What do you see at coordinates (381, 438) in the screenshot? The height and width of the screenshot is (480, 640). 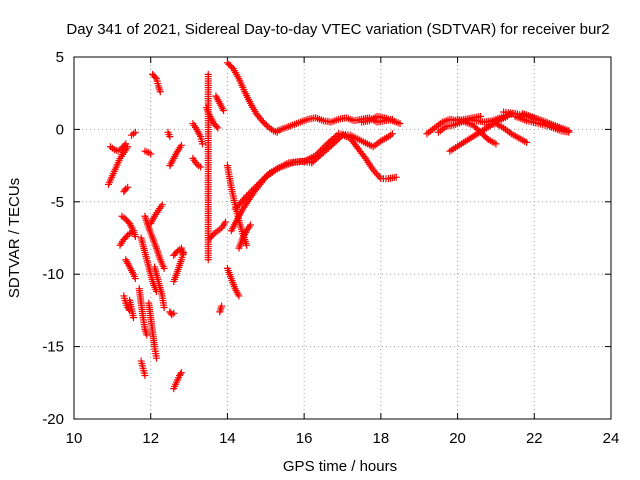 I see `x-tick-label: 18` at bounding box center [381, 438].